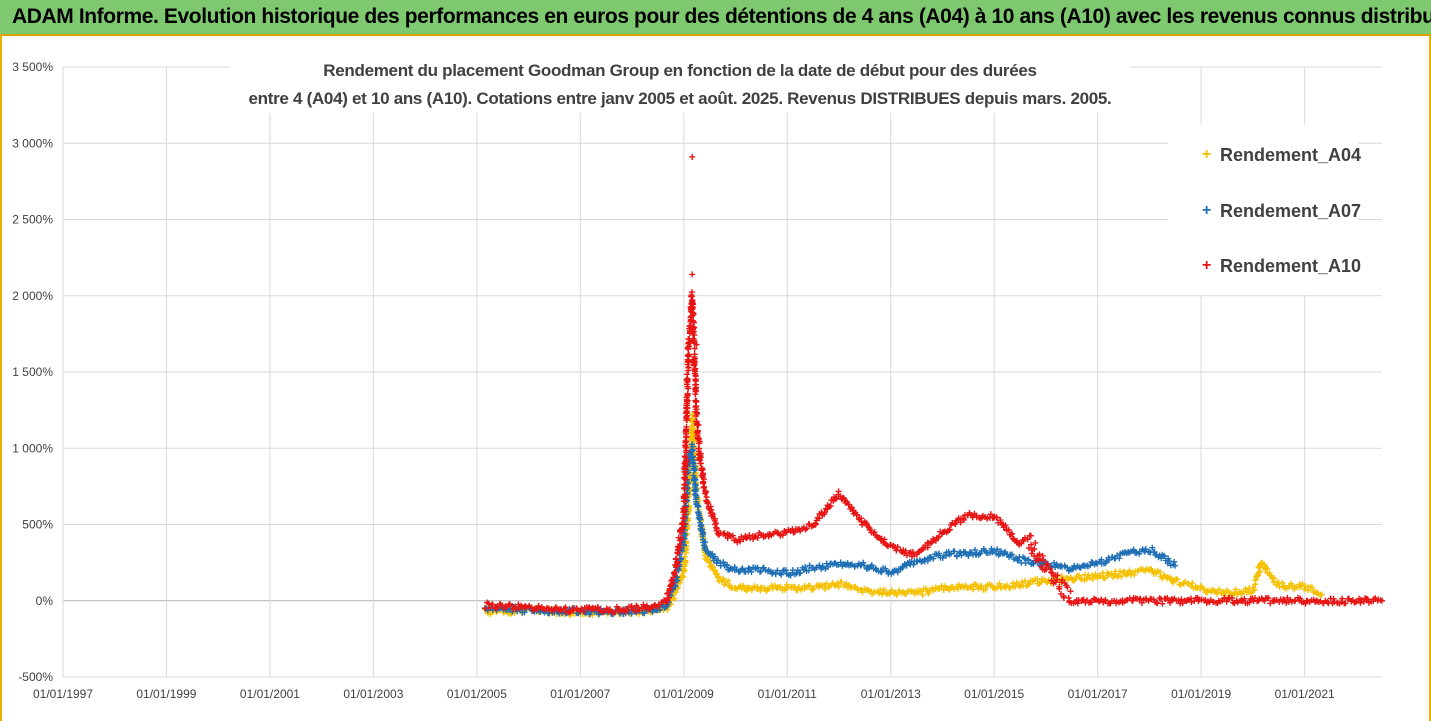 This screenshot has width=1431, height=721. I want to click on outlier-points, so click(694, 250).